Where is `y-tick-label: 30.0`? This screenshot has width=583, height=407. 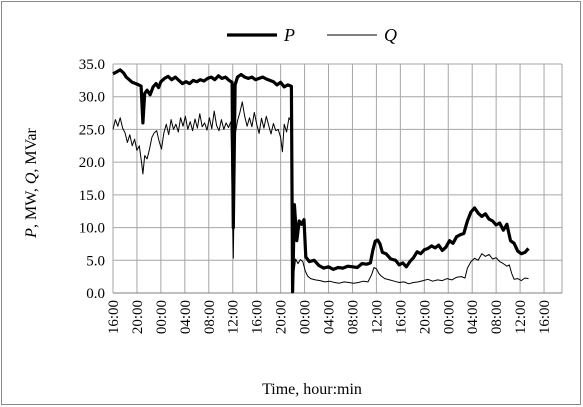
y-tick-label: 30.0 is located at coordinates (92, 98).